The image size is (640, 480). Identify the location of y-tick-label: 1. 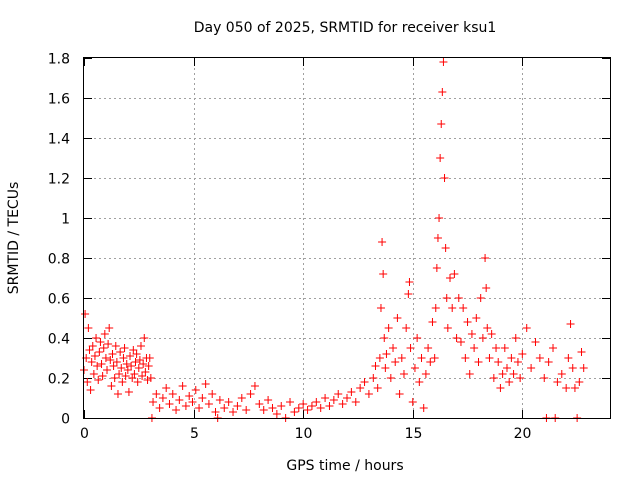
(65, 220).